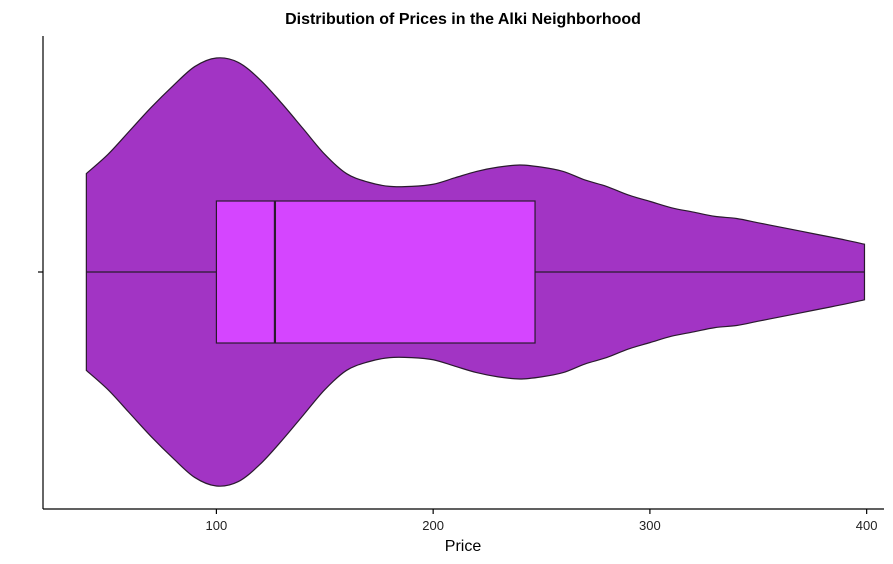 This screenshot has height=564, width=893. What do you see at coordinates (463, 546) in the screenshot?
I see `x-axis-label: Price` at bounding box center [463, 546].